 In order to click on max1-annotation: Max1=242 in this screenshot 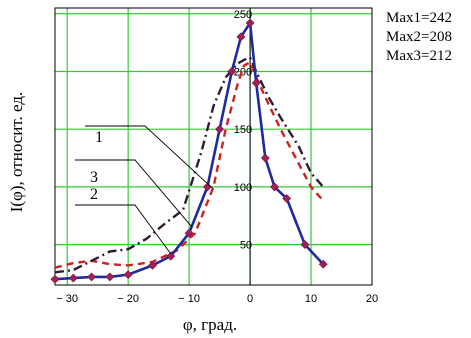, I will do `click(419, 18)`.